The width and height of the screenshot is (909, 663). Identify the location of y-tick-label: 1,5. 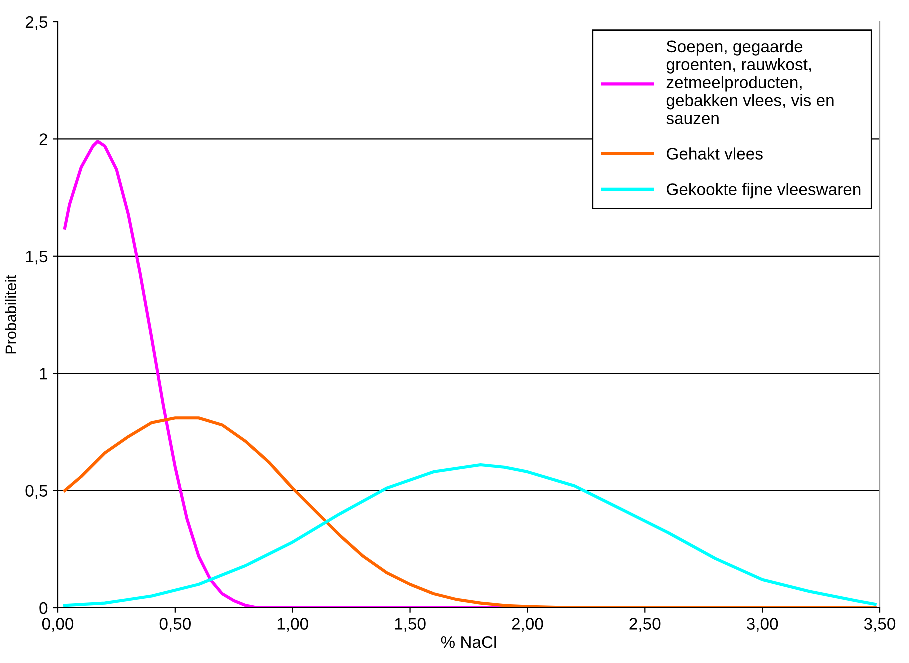
(37, 257).